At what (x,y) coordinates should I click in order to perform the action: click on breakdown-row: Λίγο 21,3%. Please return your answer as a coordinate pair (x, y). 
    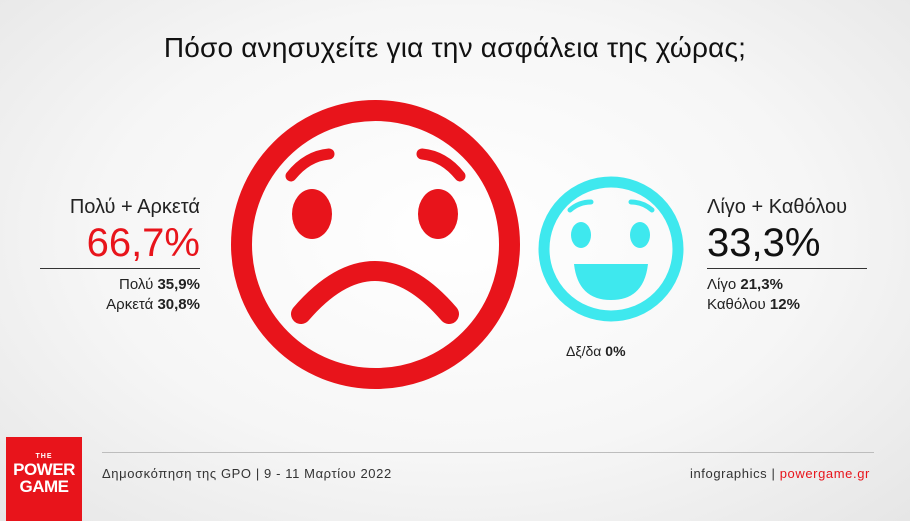
    Looking at the image, I should click on (787, 285).